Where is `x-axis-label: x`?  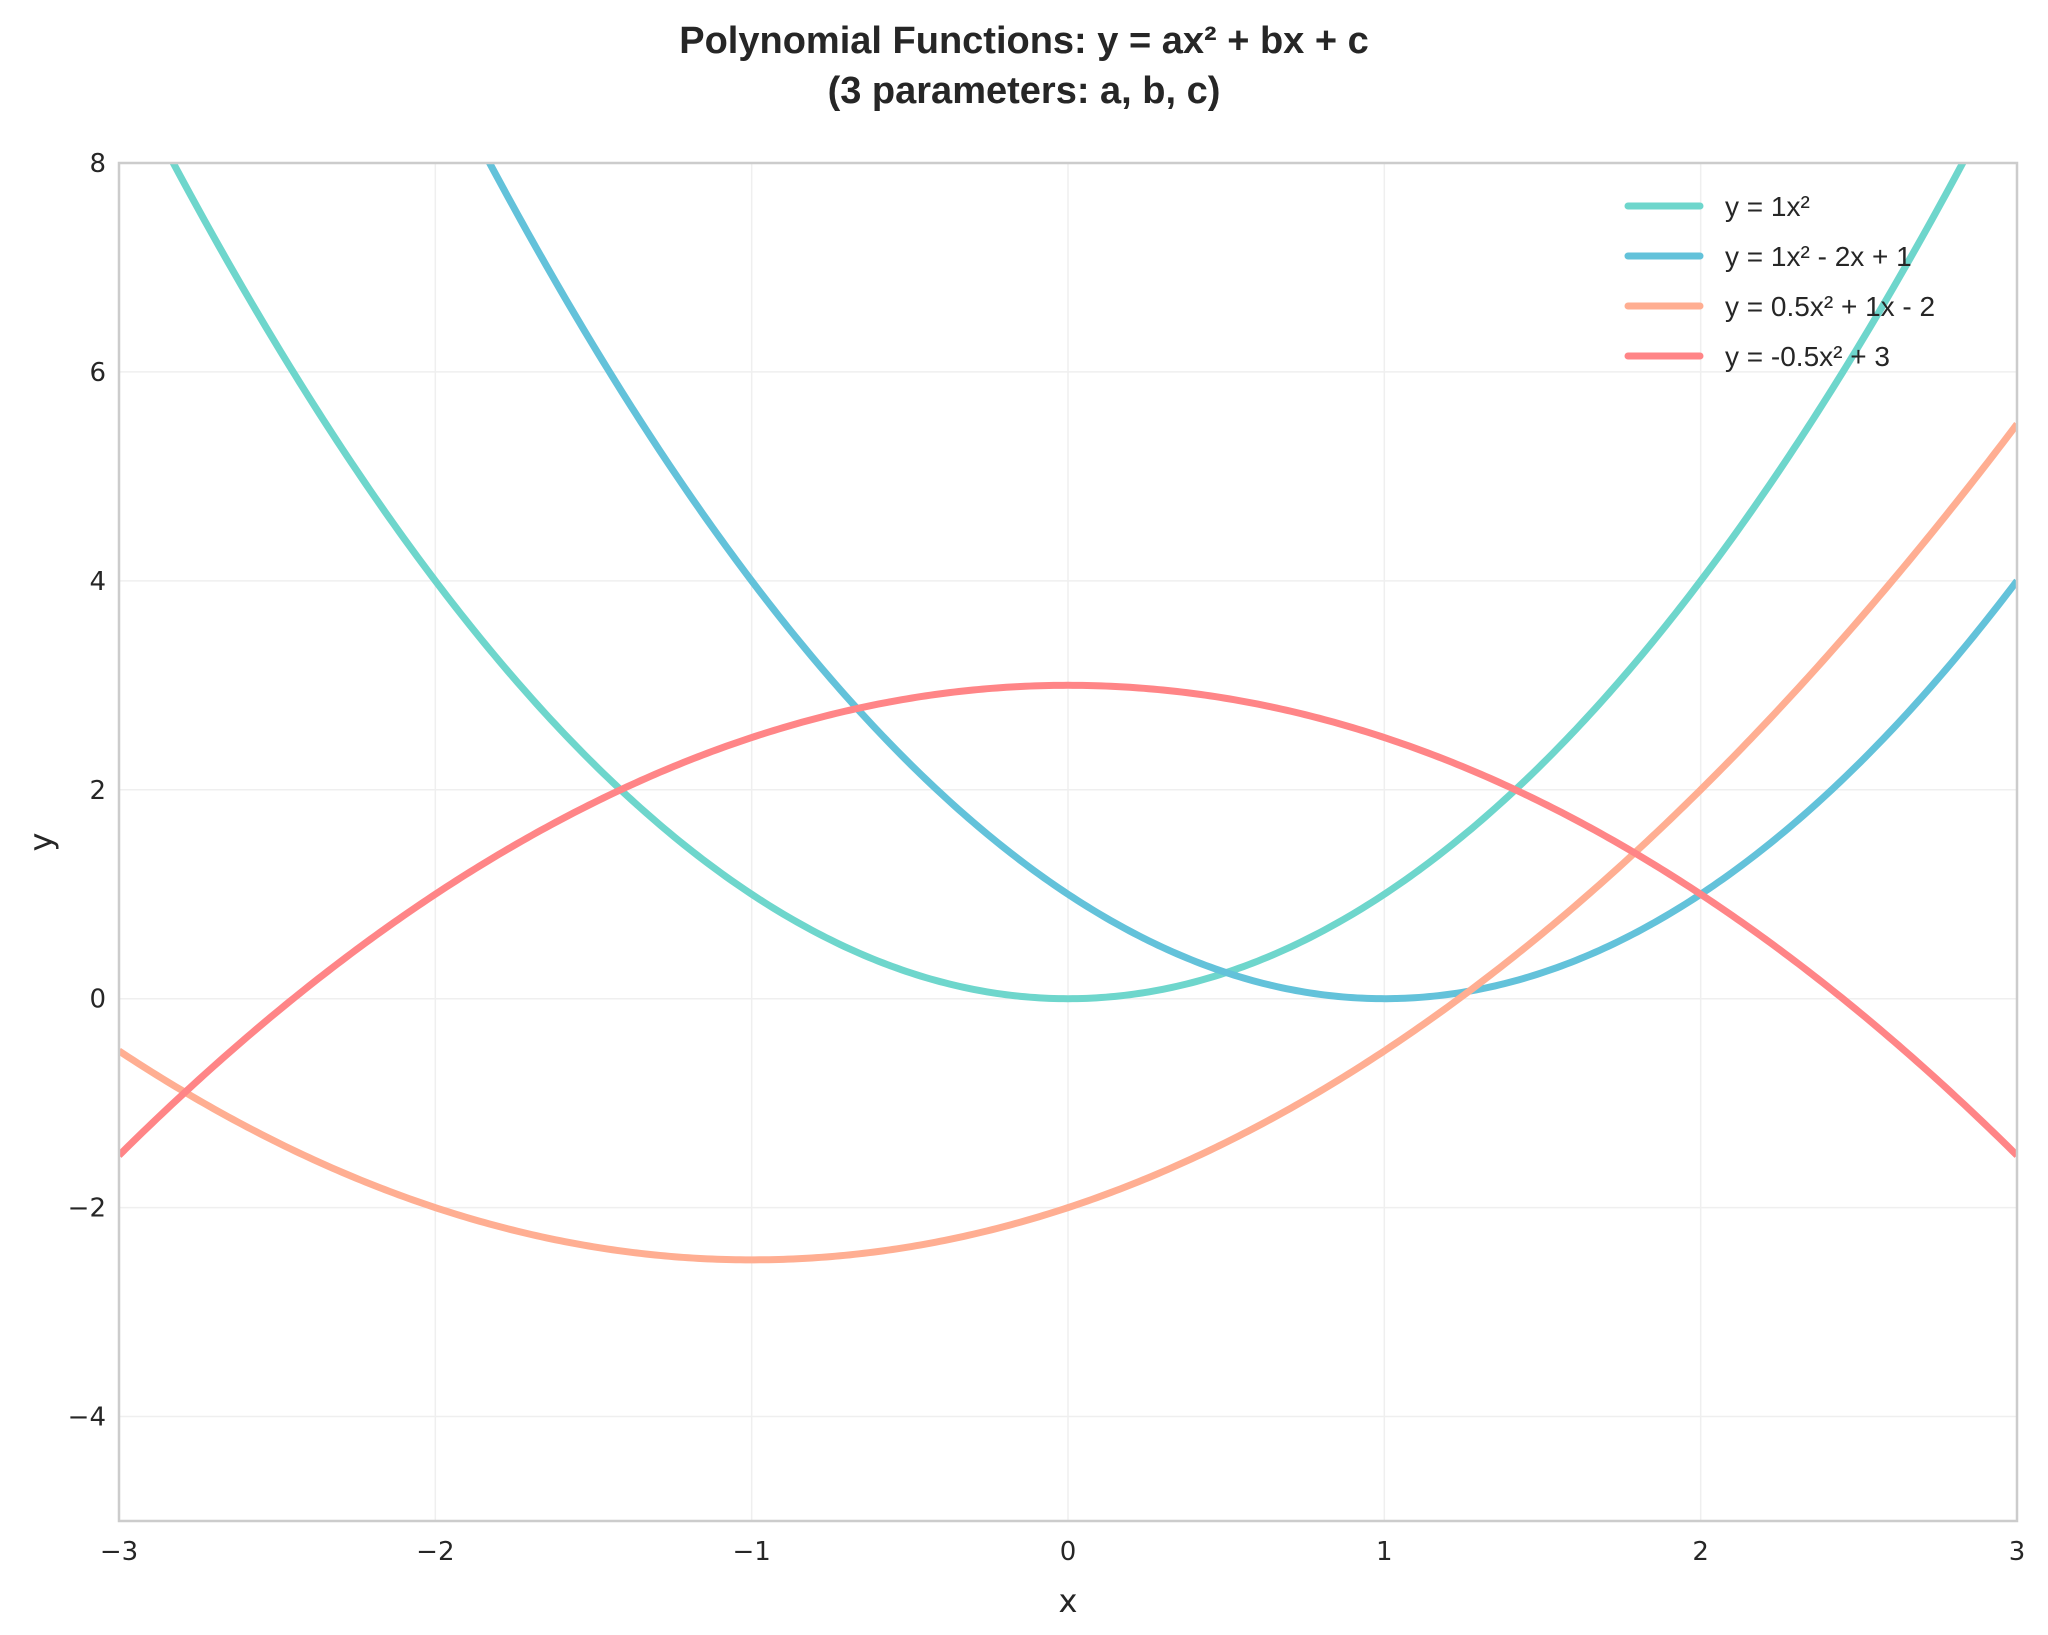
x-axis-label: x is located at coordinates (1068, 1601).